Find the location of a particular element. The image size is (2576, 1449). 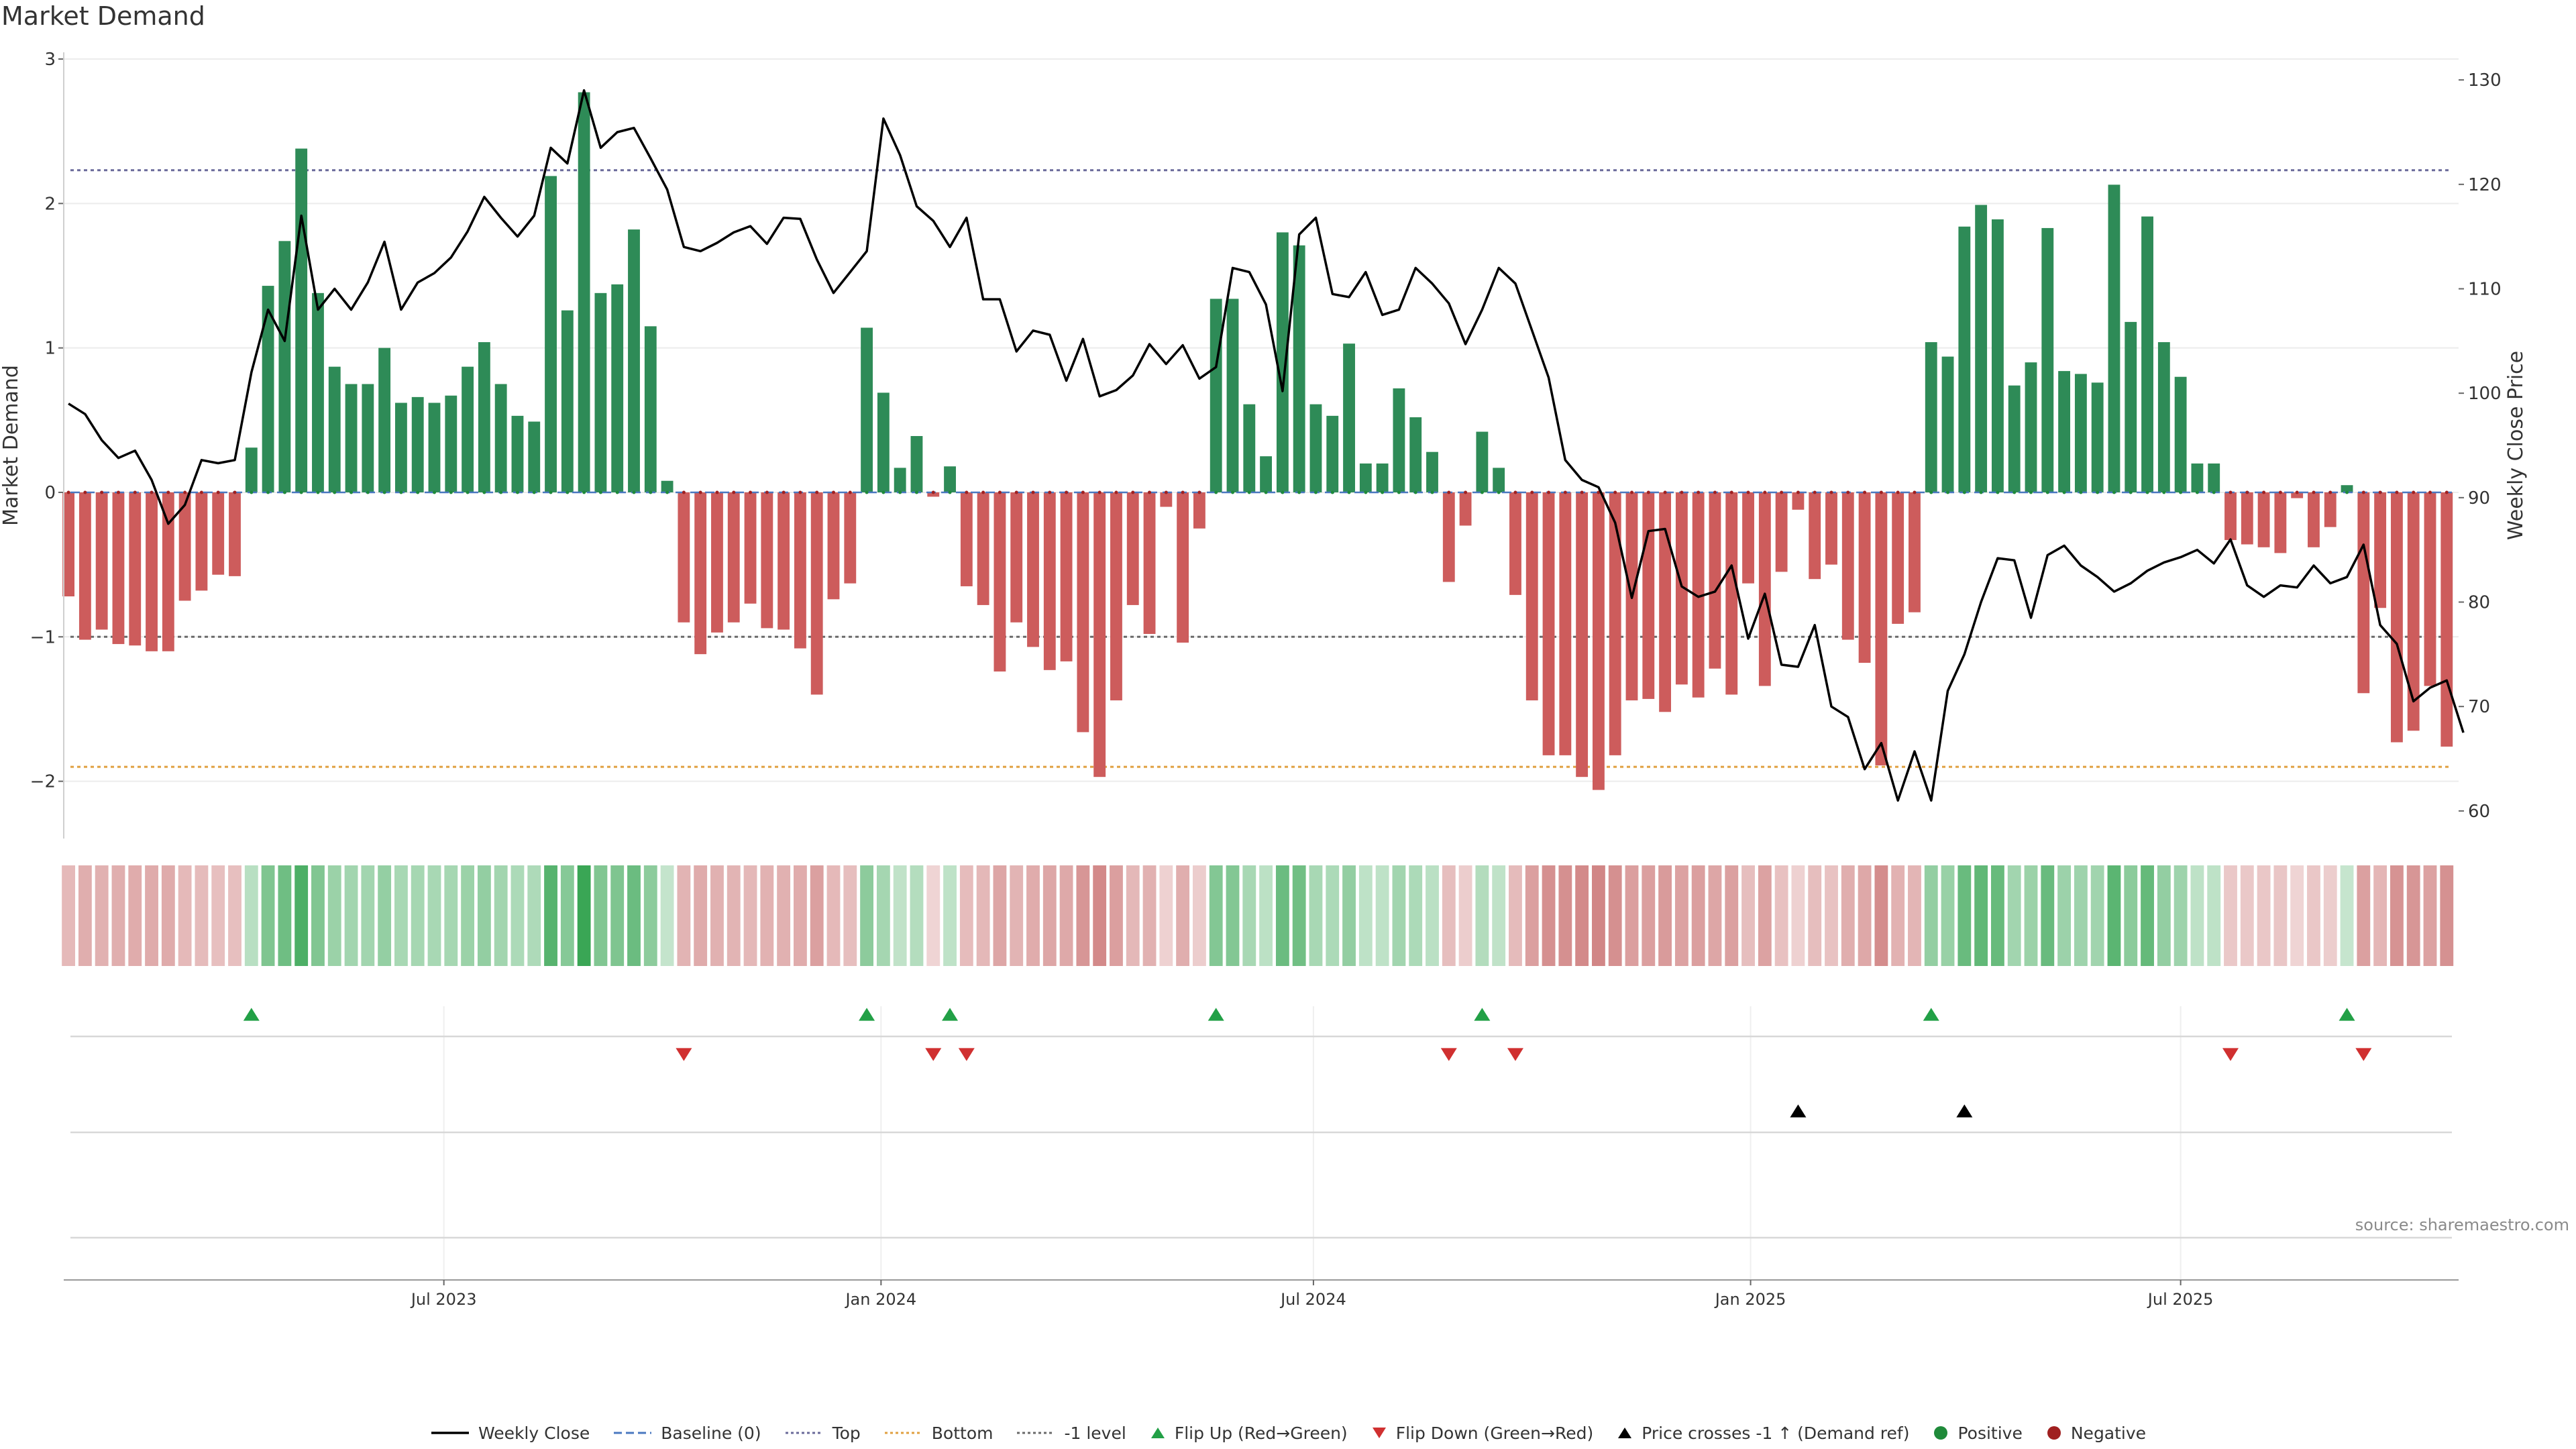

legend-label: Price crosses -1 ↑ (Demand ref) is located at coordinates (1776, 1433).